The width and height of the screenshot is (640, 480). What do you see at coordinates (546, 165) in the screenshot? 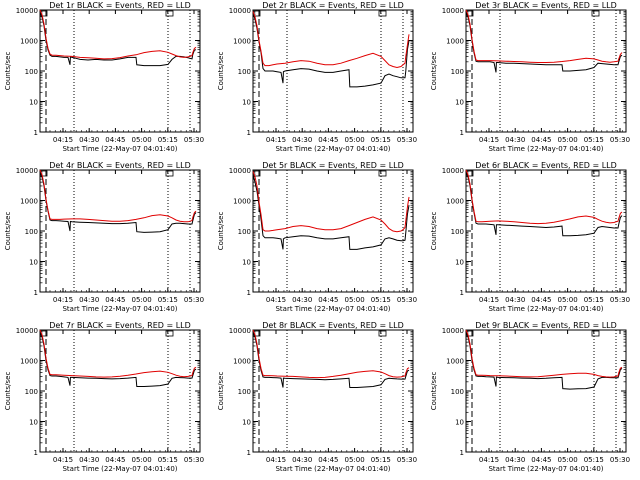
I see `panel-title: Det 6r BLACK = Events, RED = LLD` at bounding box center [546, 165].